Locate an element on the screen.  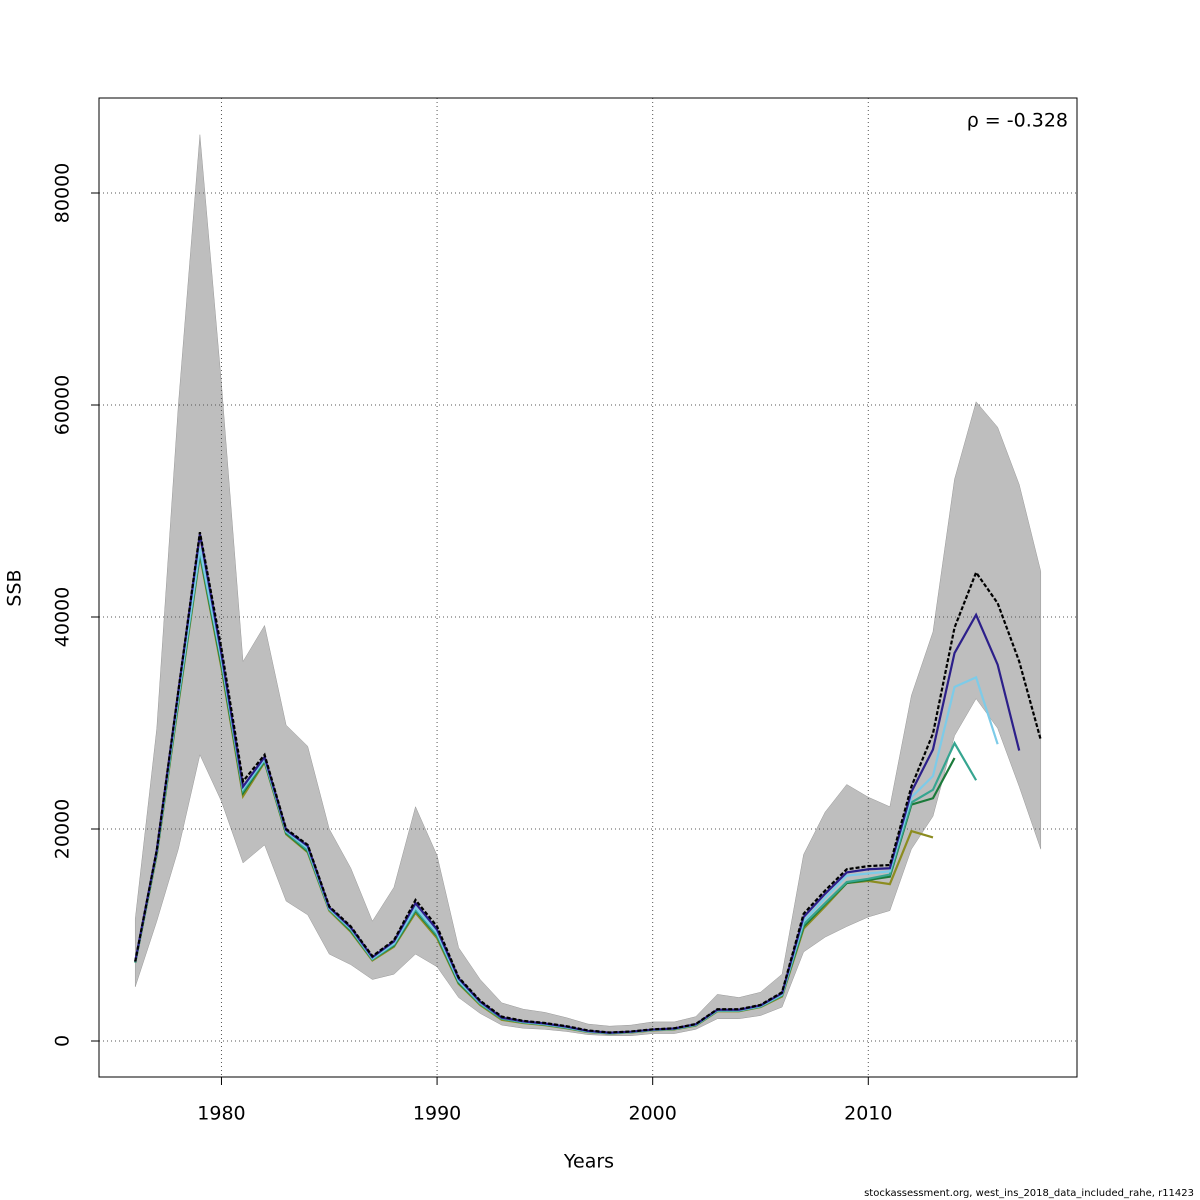
y-tick-label: 20000 is located at coordinates (63, 829).